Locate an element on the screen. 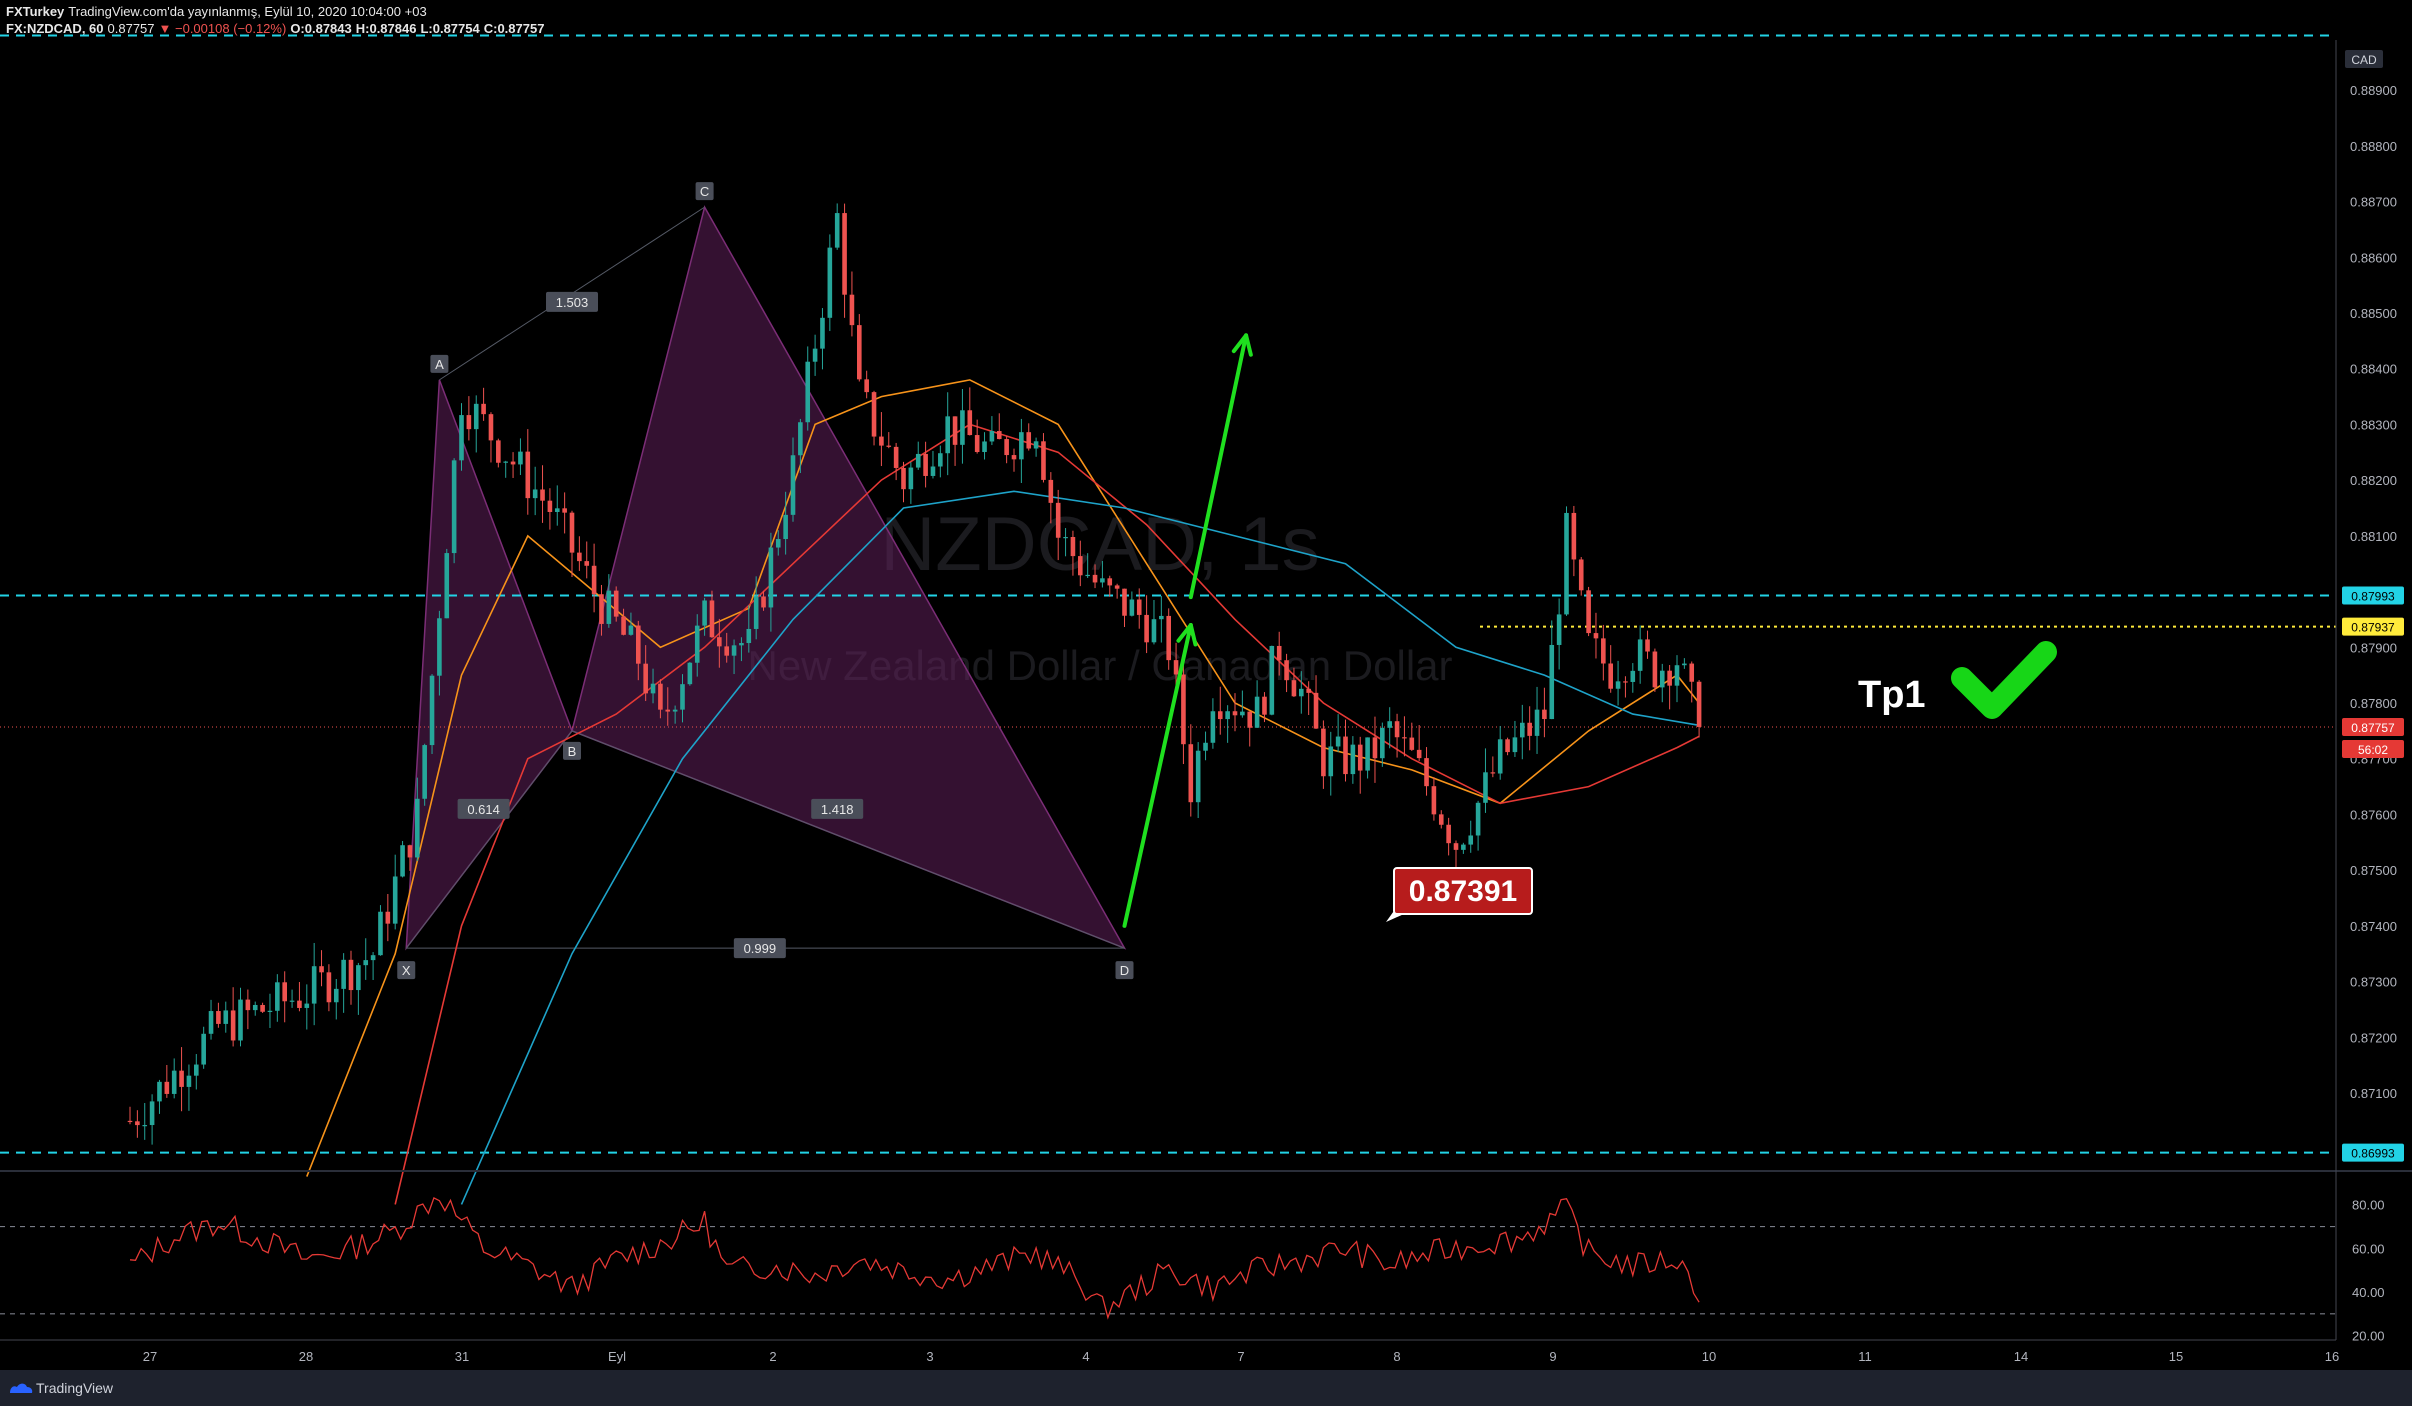 This screenshot has height=1406, width=2412. ratio-label: 0.614 is located at coordinates (483, 809).